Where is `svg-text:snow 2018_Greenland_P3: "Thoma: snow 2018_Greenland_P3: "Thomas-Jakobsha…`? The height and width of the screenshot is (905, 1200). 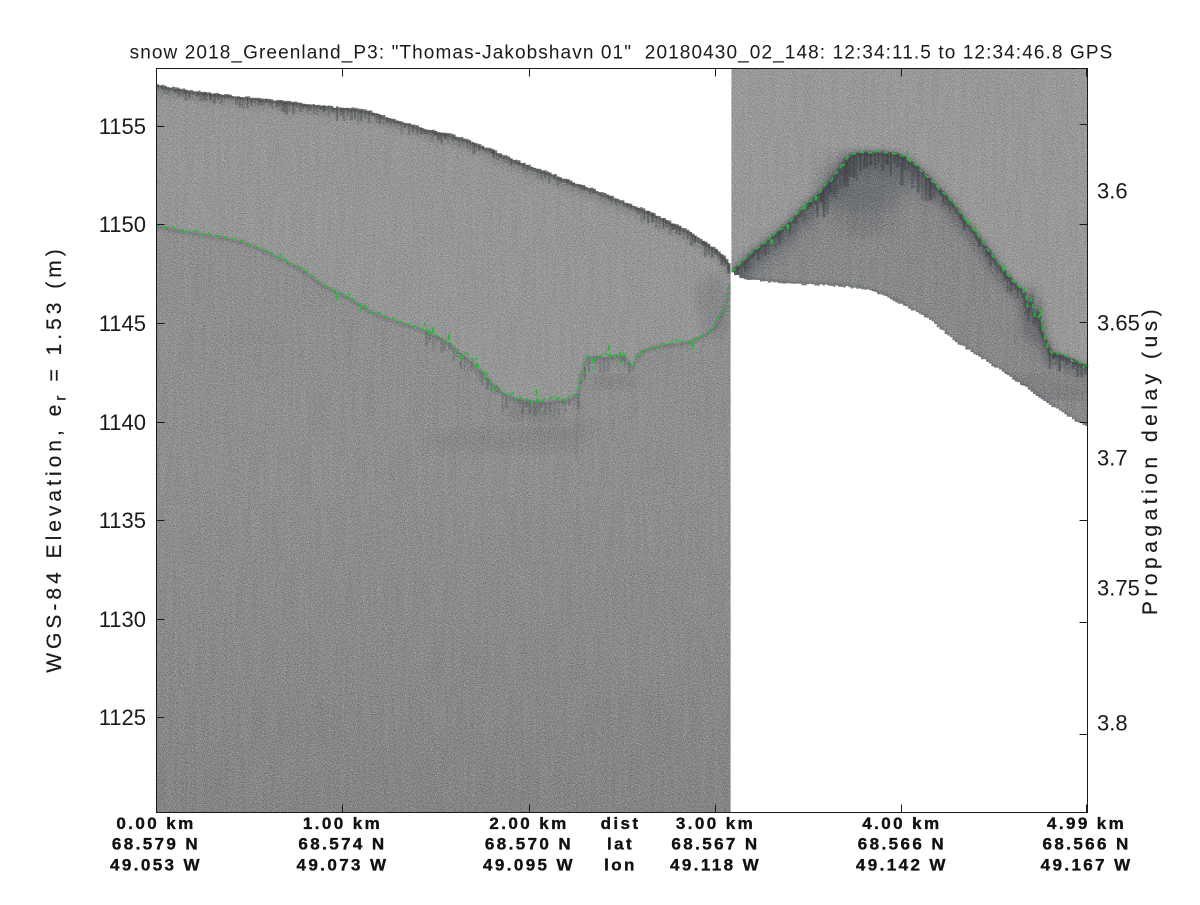
svg-text:snow 2018_Greenland_P3: "Thoma: snow 2018_Greenland_P3: "Thomas-Jakobsha… is located at coordinates (622, 53).